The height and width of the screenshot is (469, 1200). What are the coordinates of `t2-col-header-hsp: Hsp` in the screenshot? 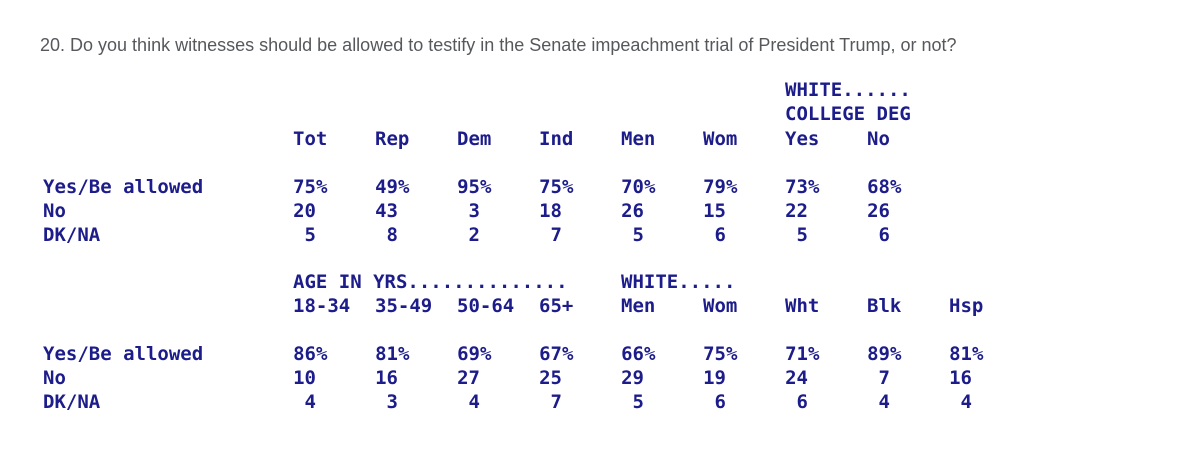 It's located at (966, 306).